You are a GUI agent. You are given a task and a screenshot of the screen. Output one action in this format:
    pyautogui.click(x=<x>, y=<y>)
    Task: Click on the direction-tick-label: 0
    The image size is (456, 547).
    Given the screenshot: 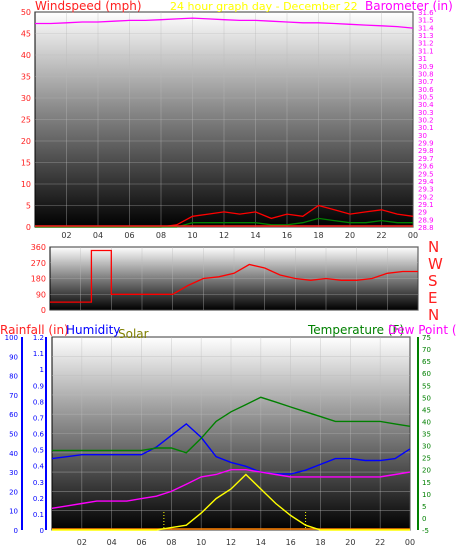 What is the action you would take?
    pyautogui.click(x=43, y=310)
    